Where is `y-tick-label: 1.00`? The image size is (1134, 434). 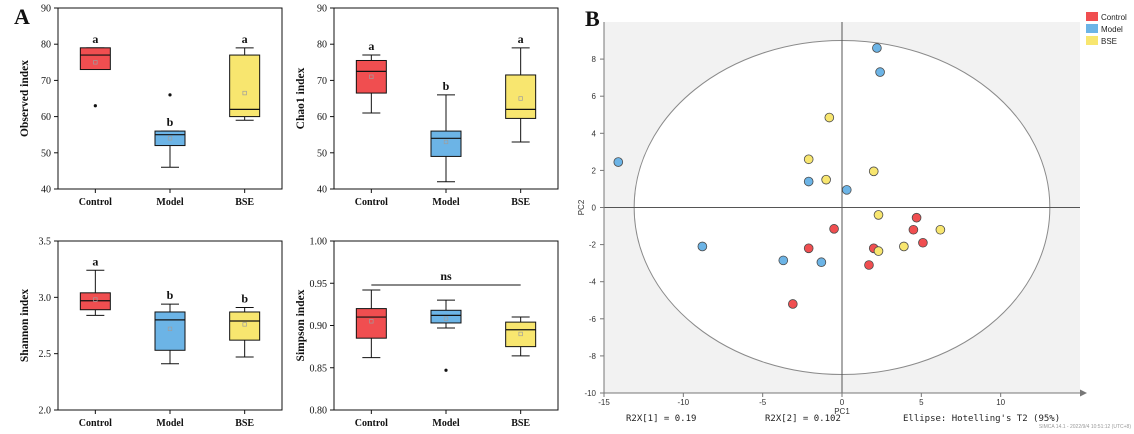 y-tick-label: 1.00 is located at coordinates (319, 242).